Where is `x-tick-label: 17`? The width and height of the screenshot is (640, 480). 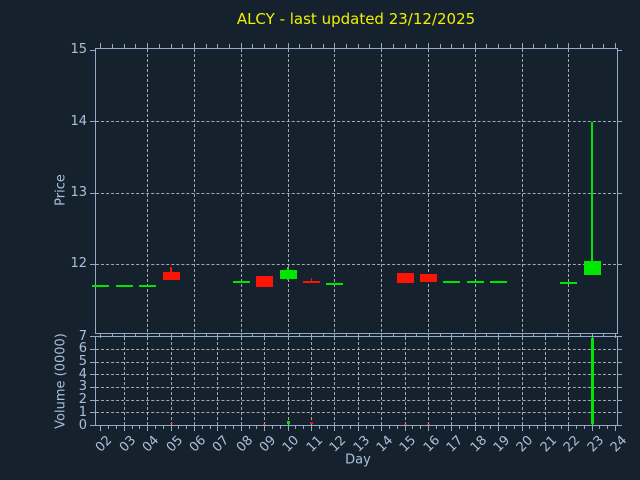
x-tick-label: 17 is located at coordinates (455, 443).